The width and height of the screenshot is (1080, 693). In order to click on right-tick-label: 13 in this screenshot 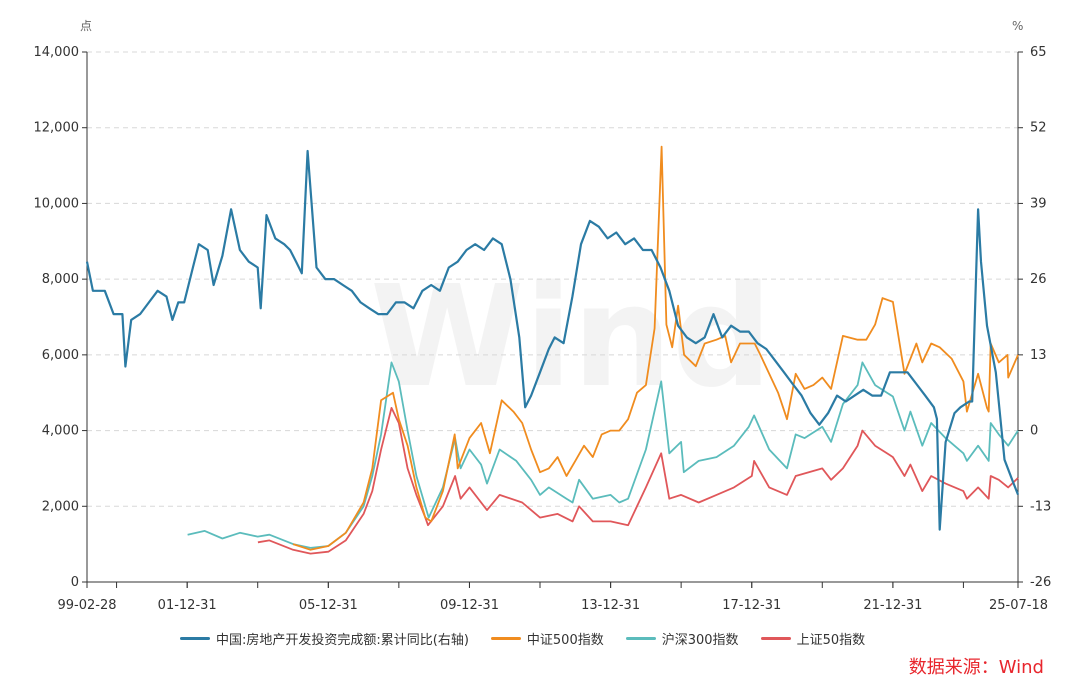, I will do `click(1038, 355)`.